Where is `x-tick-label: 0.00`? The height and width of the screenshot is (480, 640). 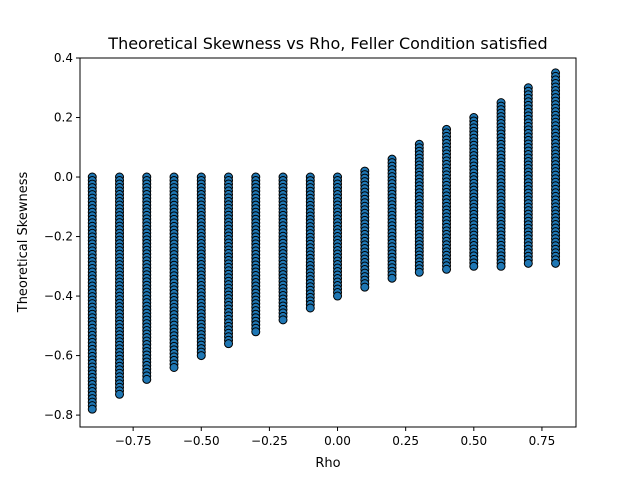
x-tick-label: 0.00 is located at coordinates (337, 441).